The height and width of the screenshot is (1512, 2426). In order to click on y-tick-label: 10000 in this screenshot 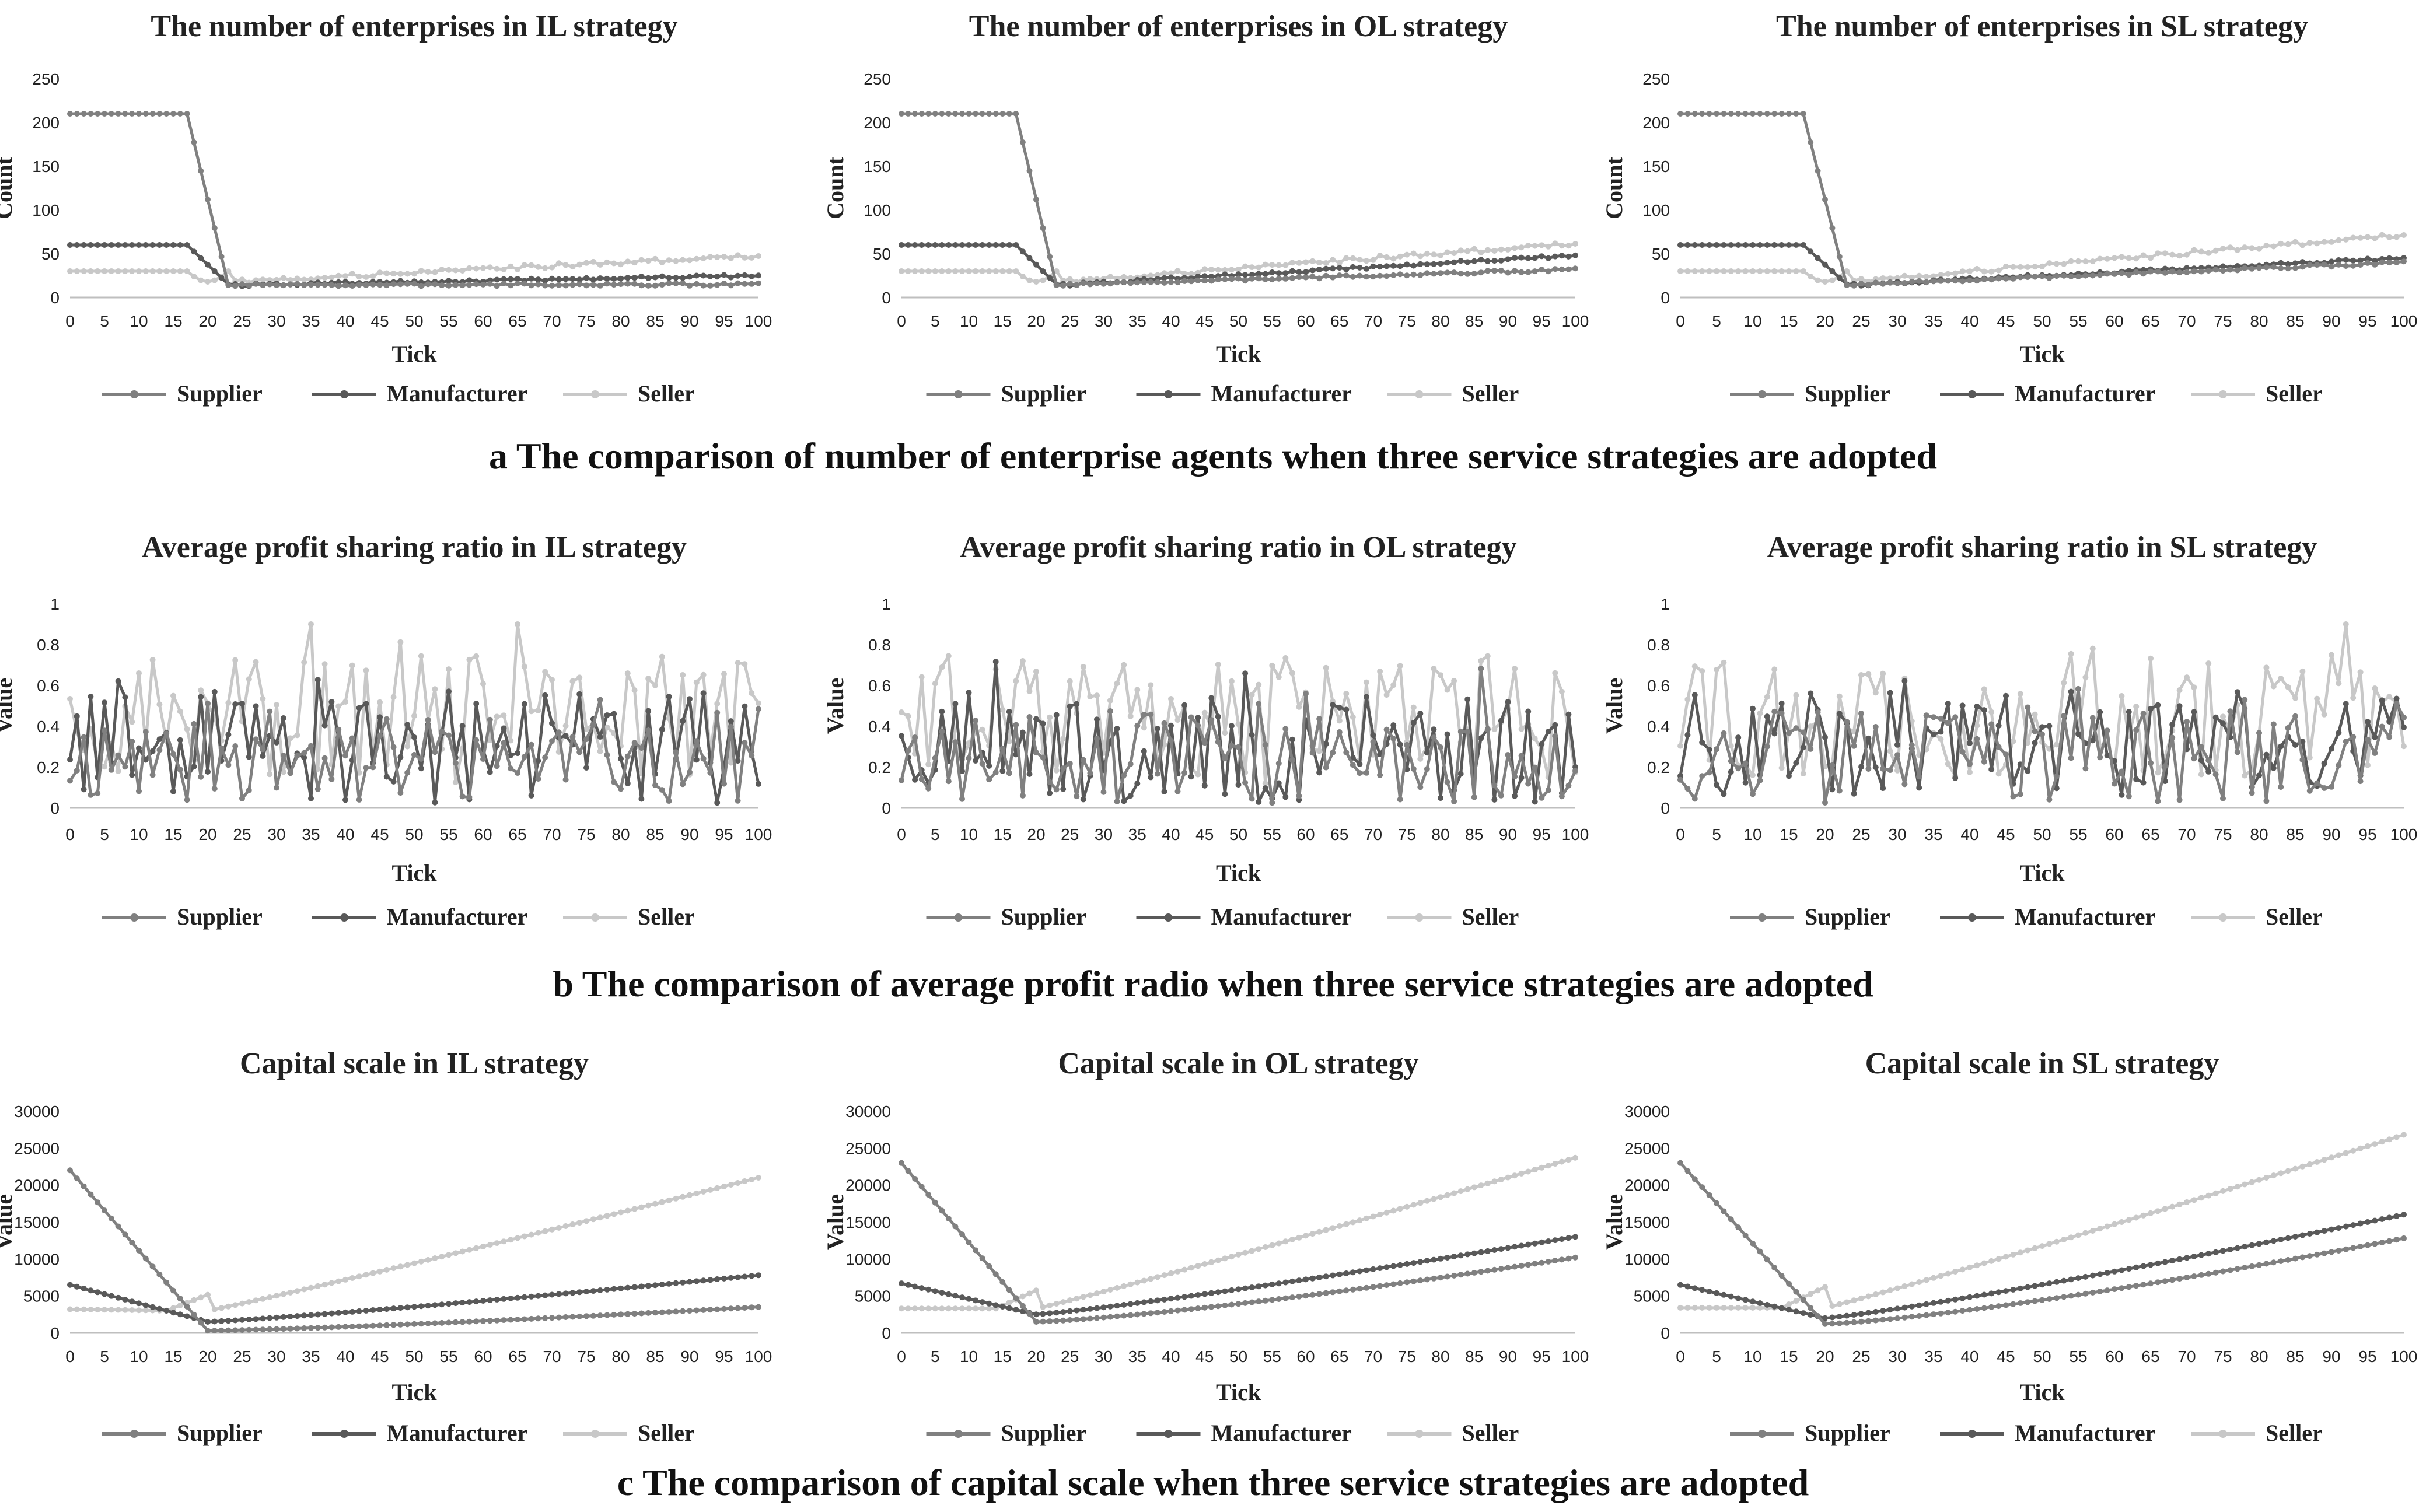, I will do `click(37, 1259)`.